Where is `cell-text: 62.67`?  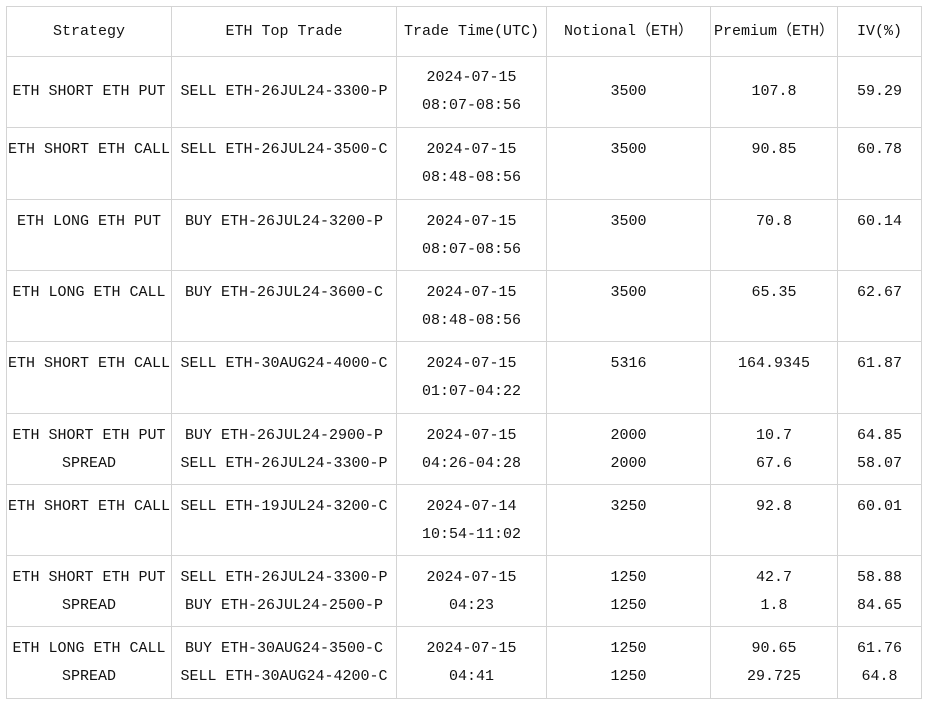
cell-text: 62.67 is located at coordinates (879, 292).